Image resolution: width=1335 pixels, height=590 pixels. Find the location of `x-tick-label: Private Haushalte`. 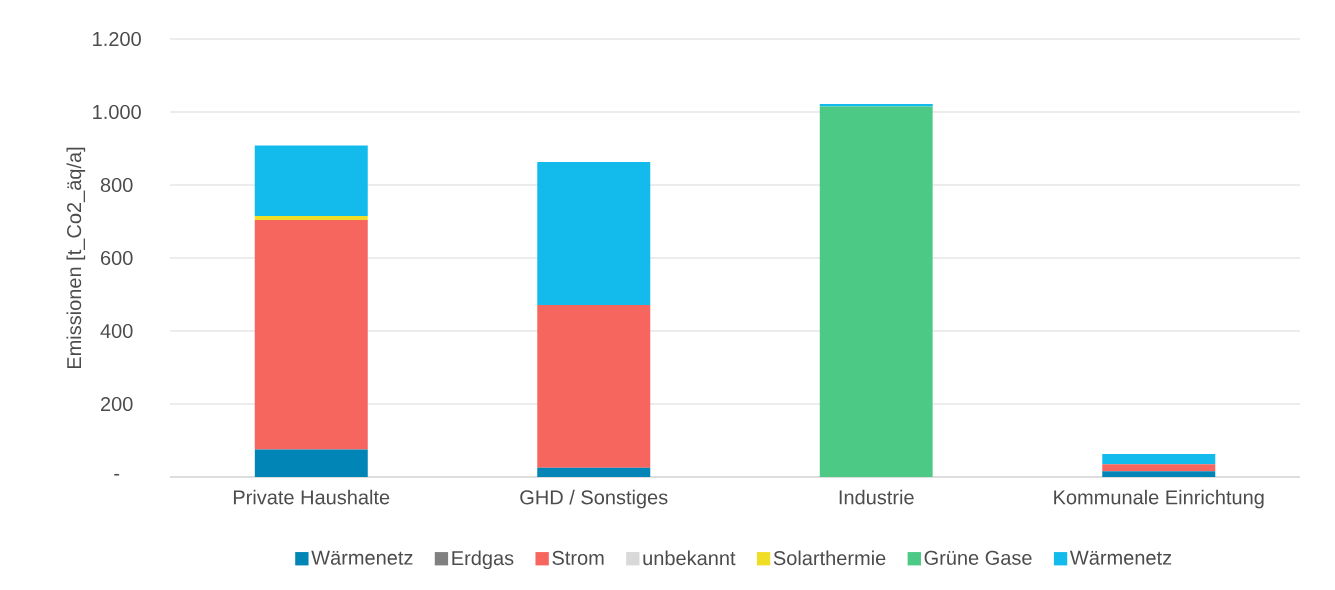

x-tick-label: Private Haushalte is located at coordinates (311, 497).